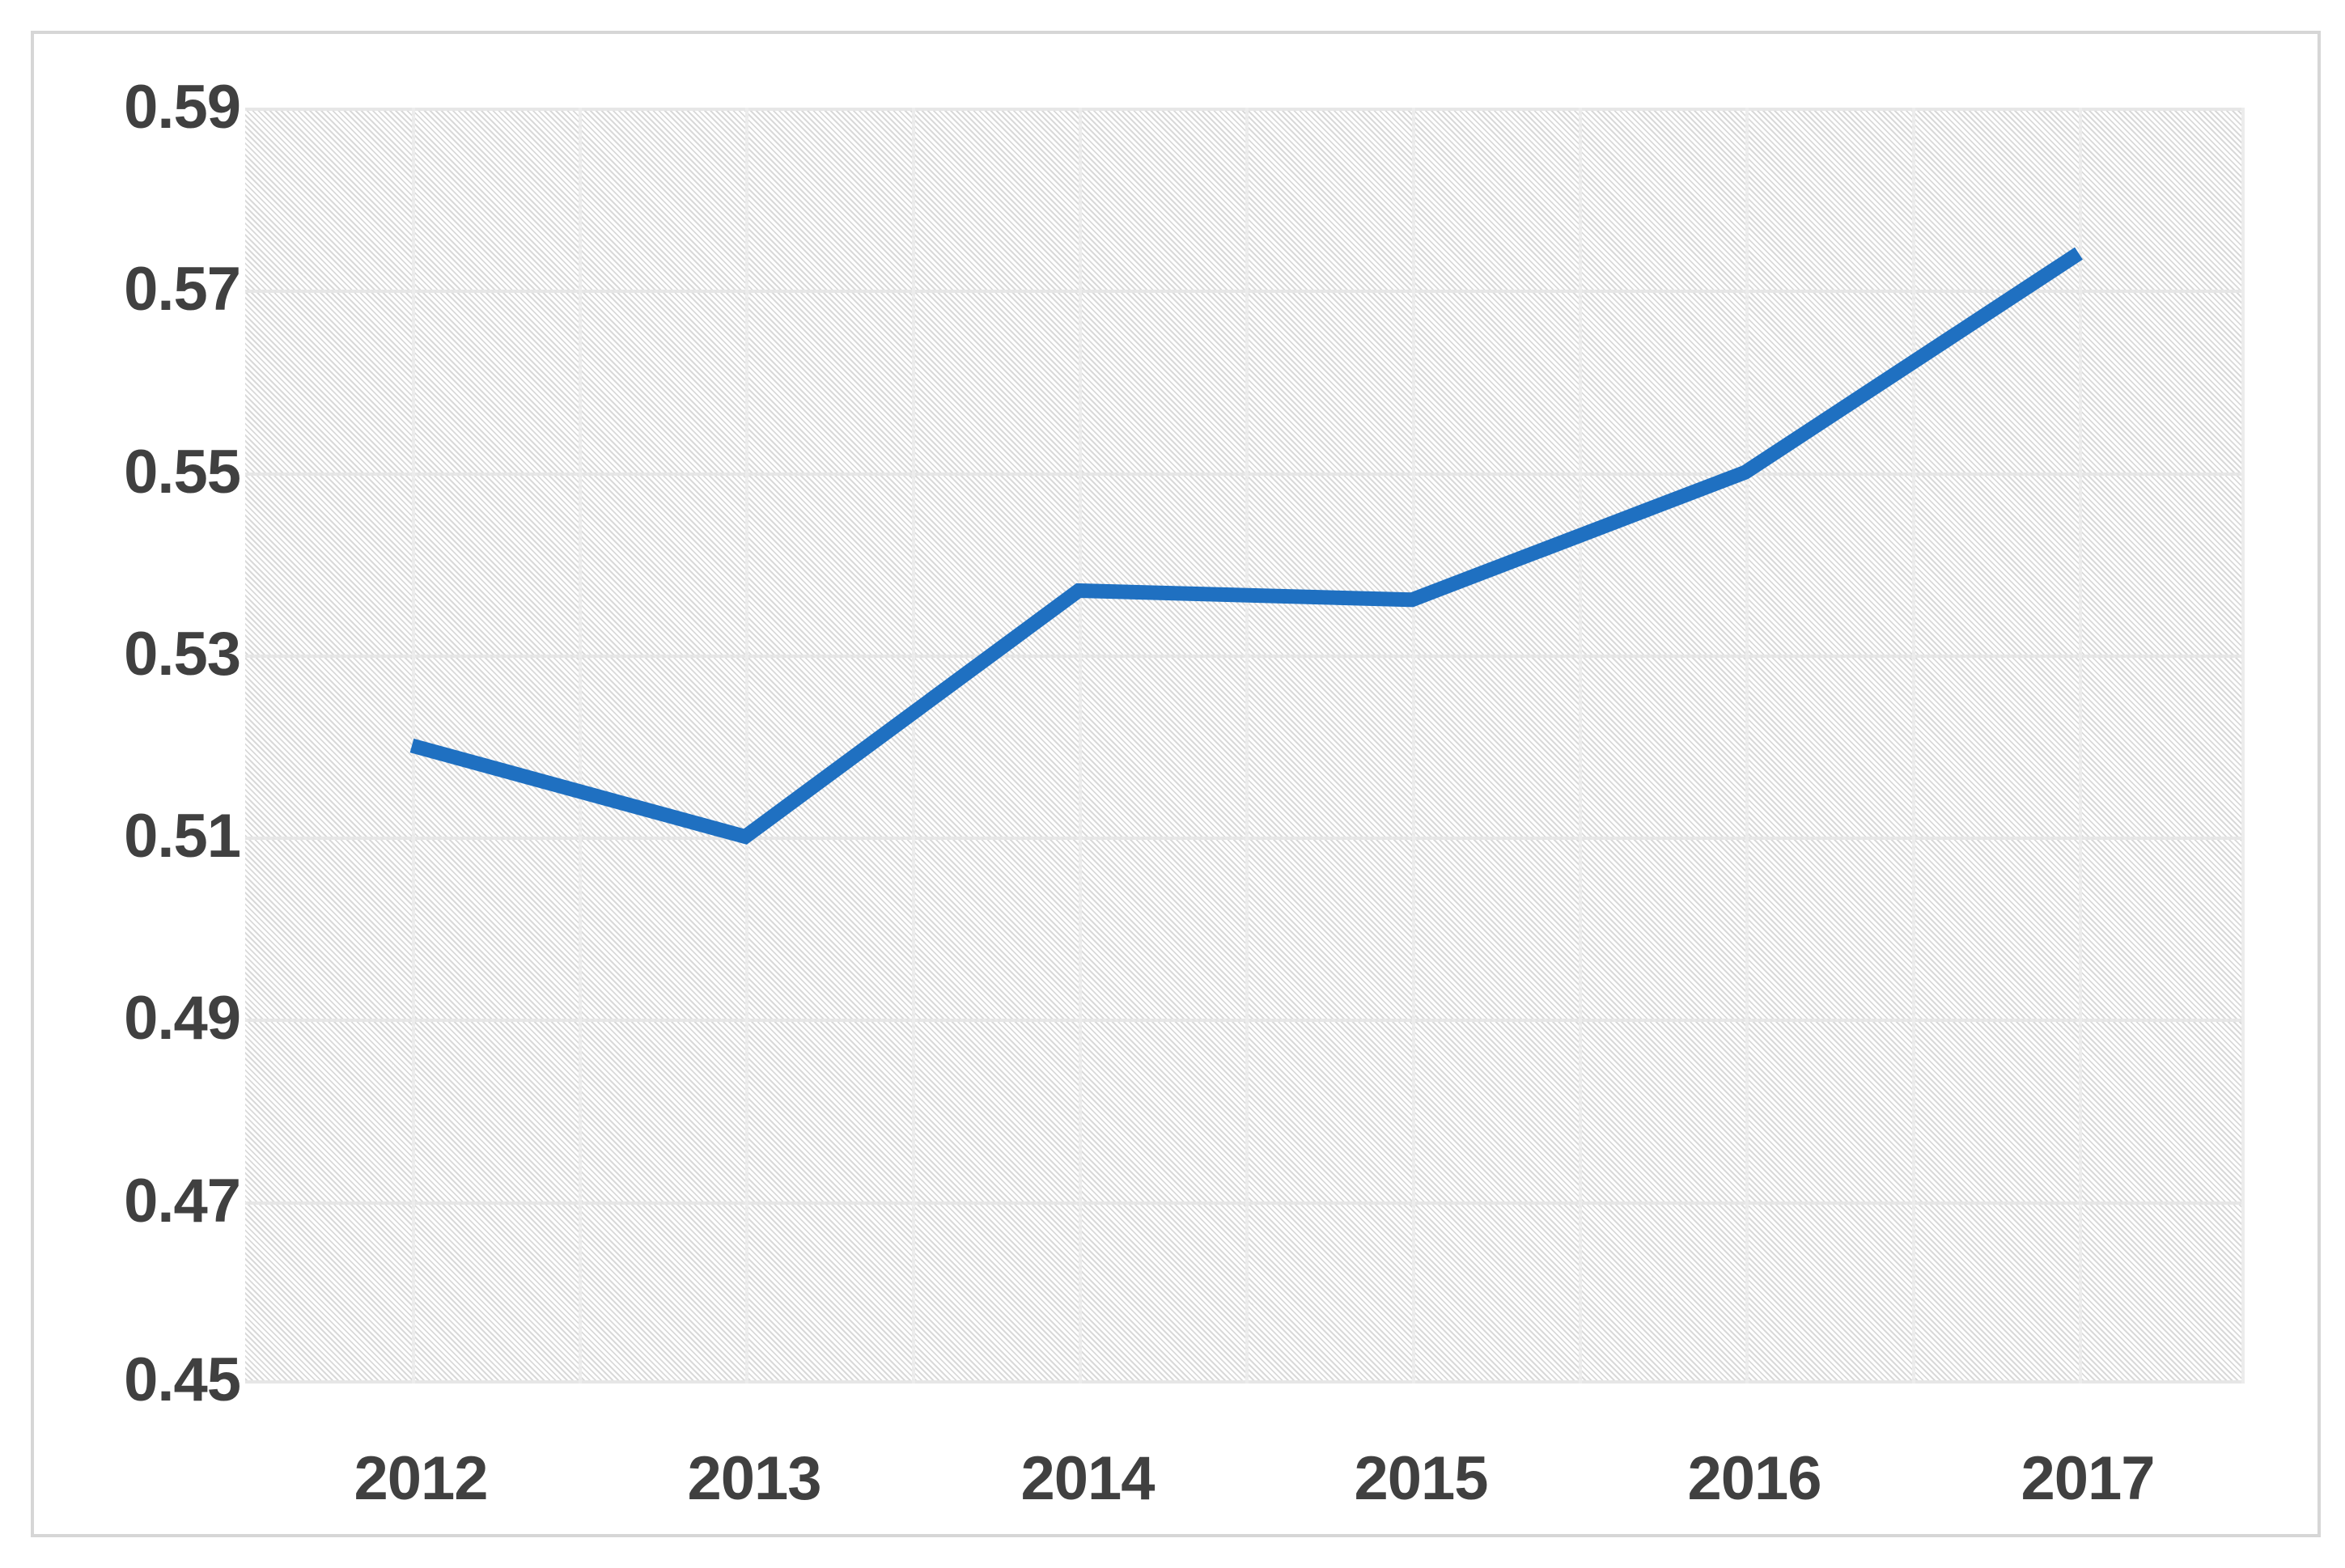  Describe the element at coordinates (183, 1019) in the screenshot. I see `y-tick-label-5: 0.49` at that location.